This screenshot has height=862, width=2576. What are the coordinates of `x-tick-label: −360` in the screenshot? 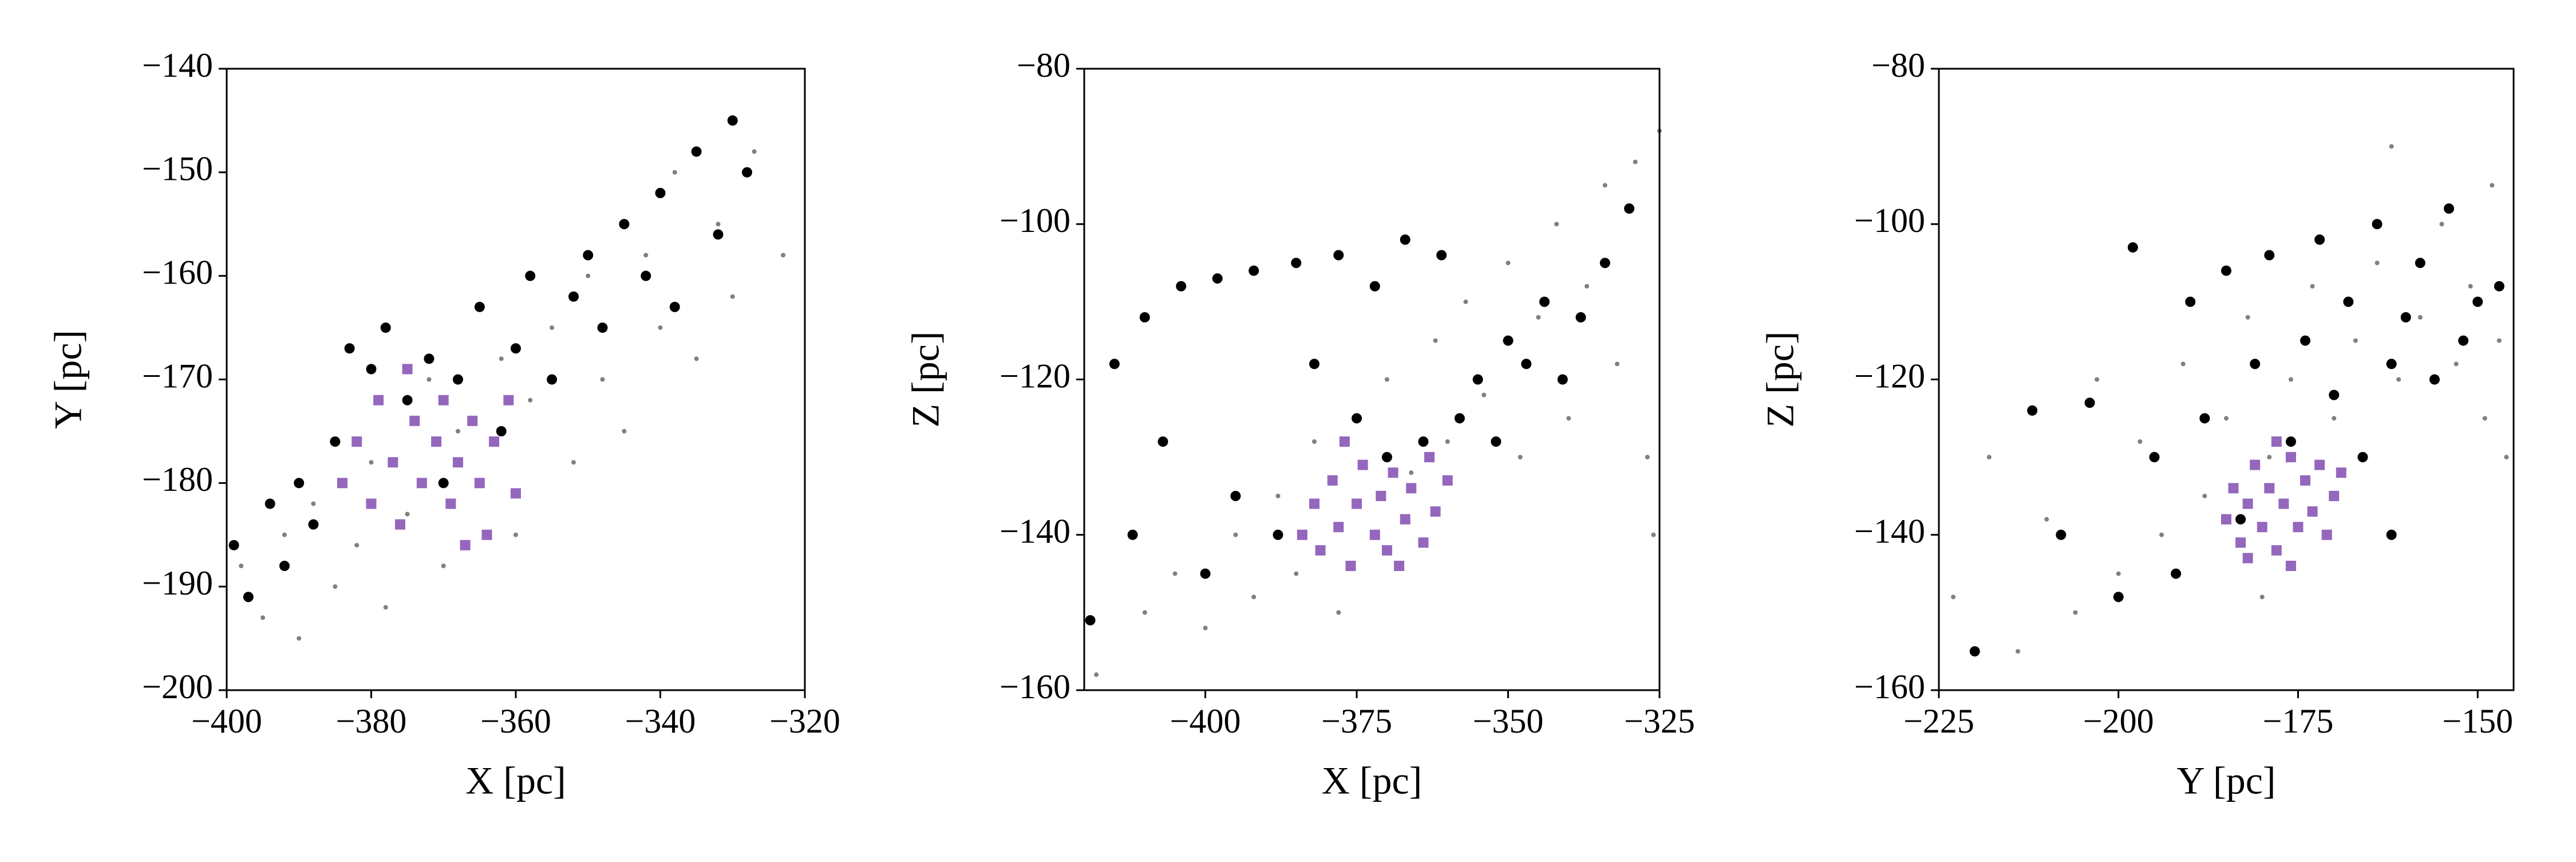 It's located at (515, 721).